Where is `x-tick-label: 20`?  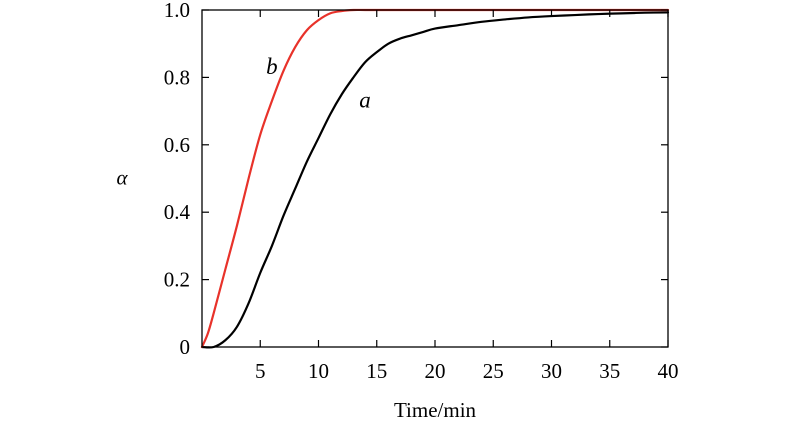 x-tick-label: 20 is located at coordinates (435, 371).